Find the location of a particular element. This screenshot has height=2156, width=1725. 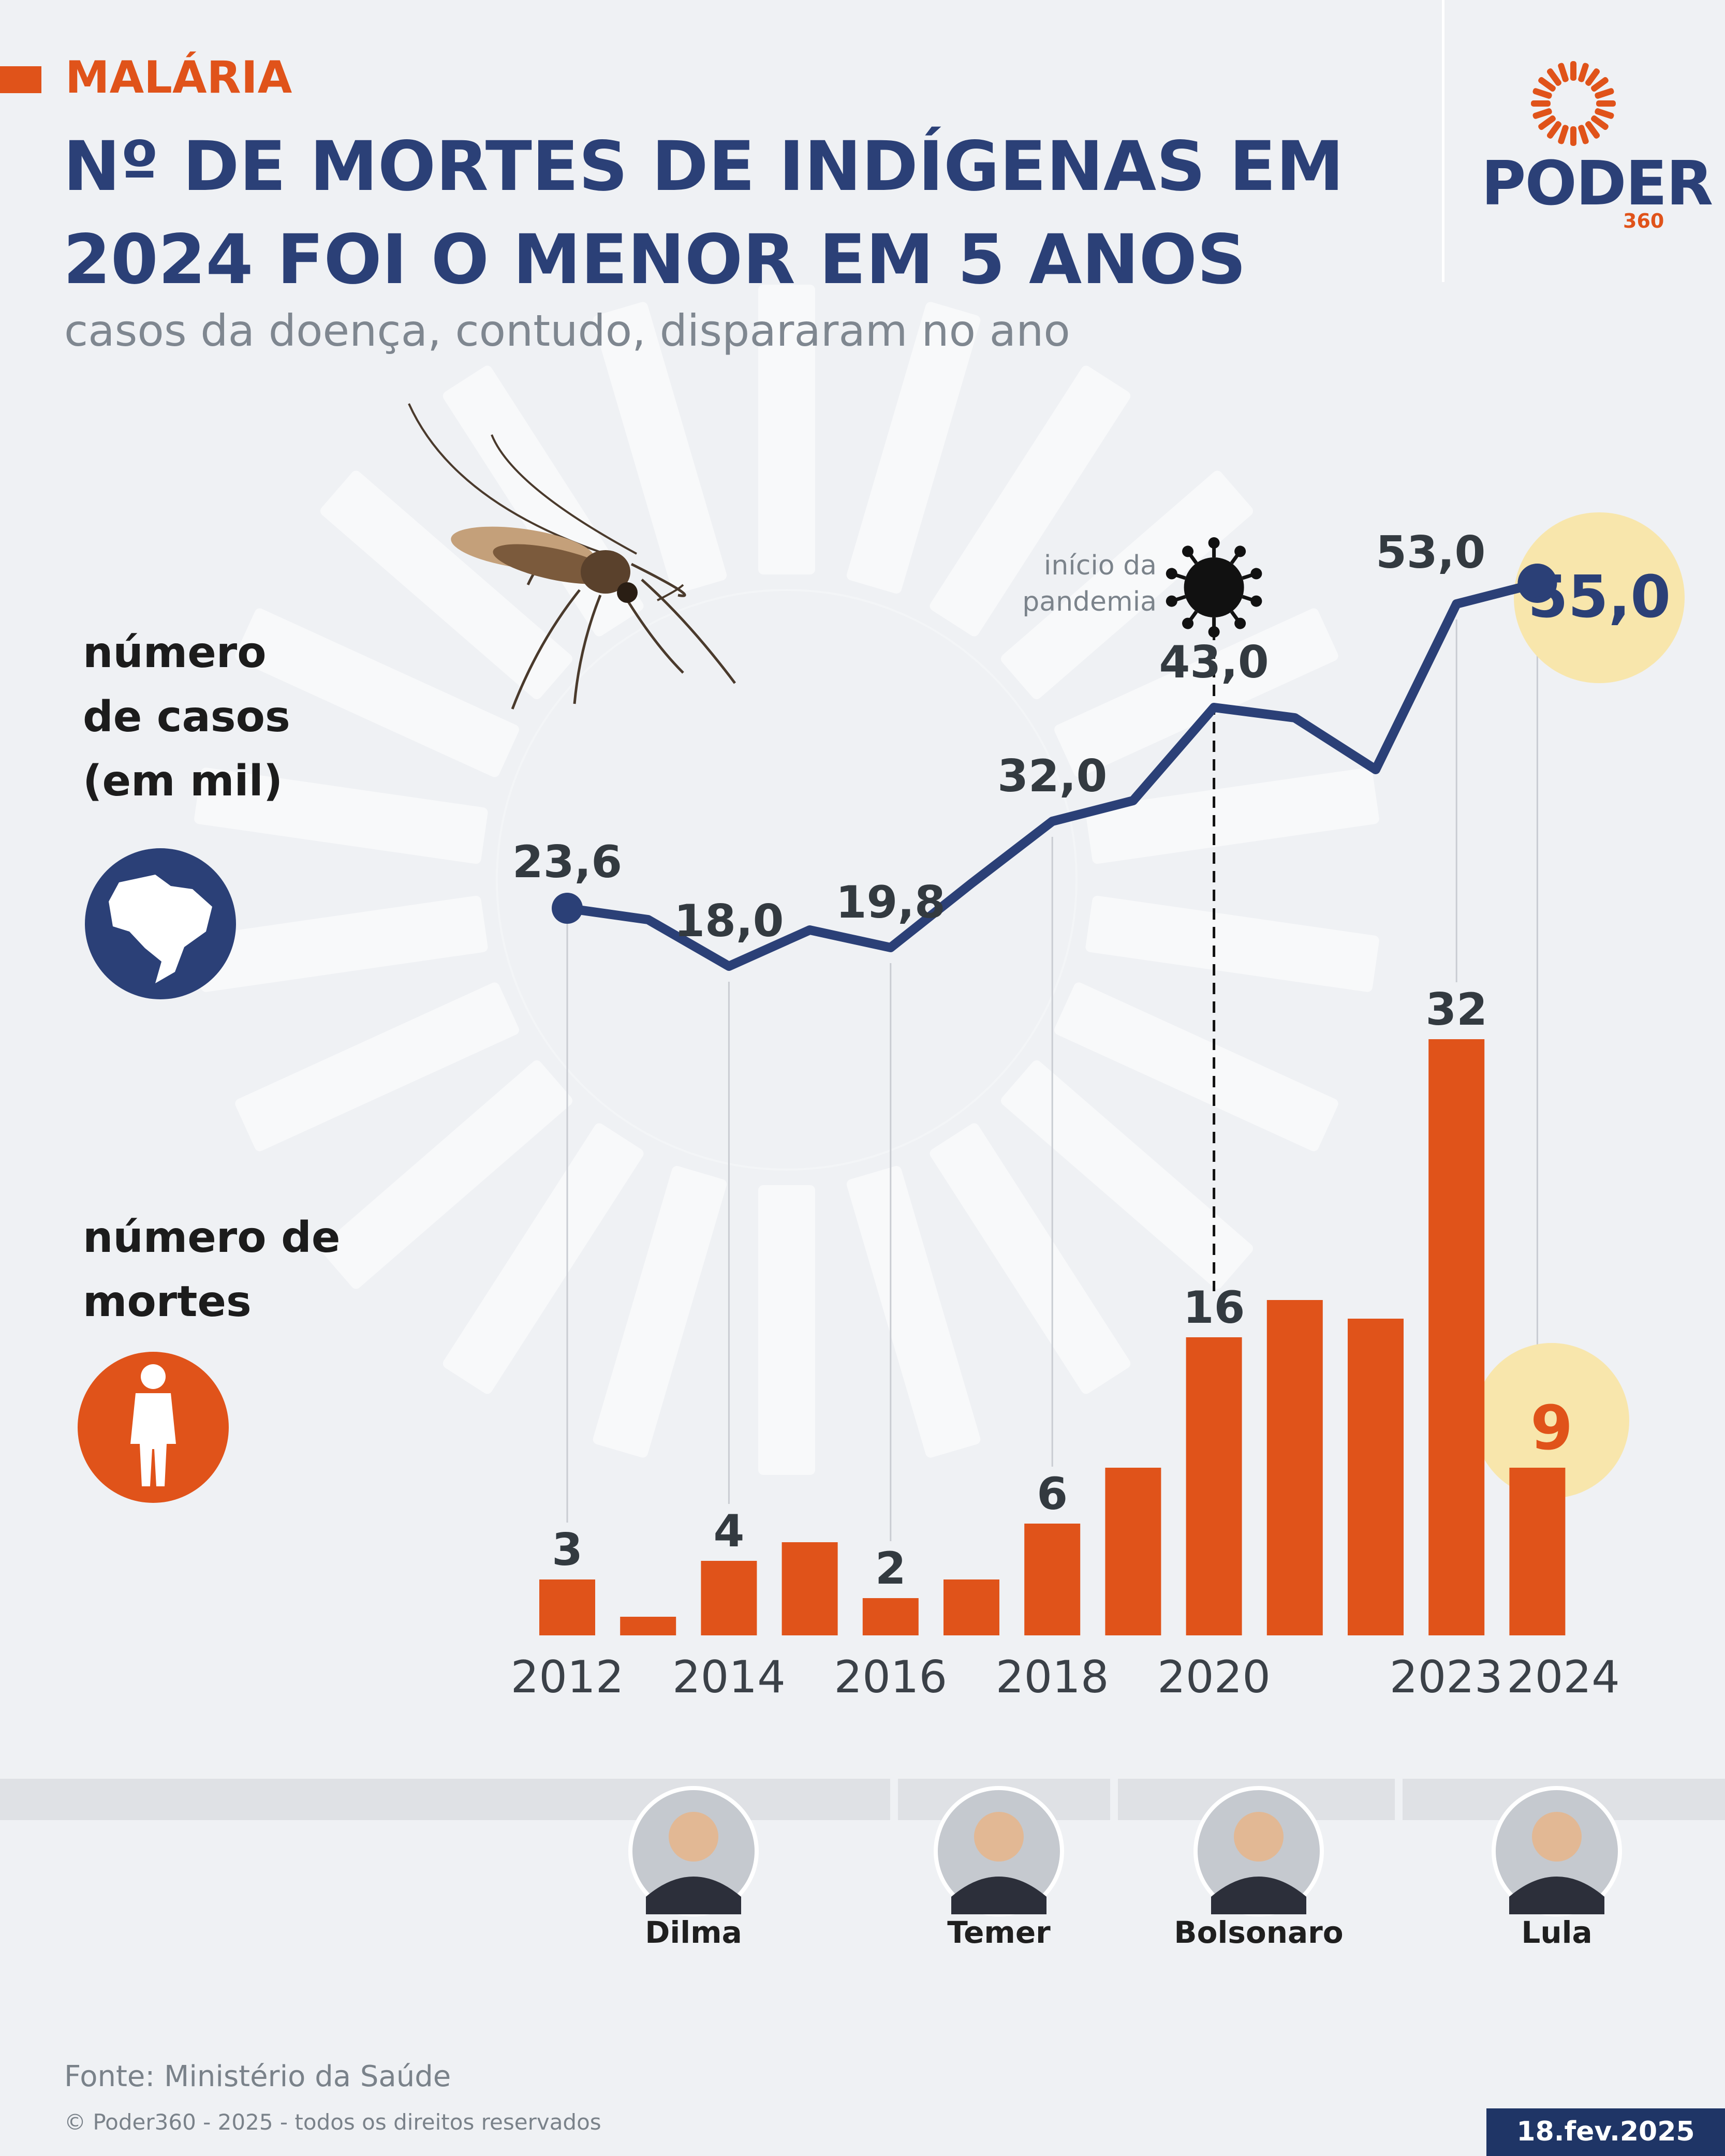

pandemic-label: pandemia is located at coordinates (1089, 601).